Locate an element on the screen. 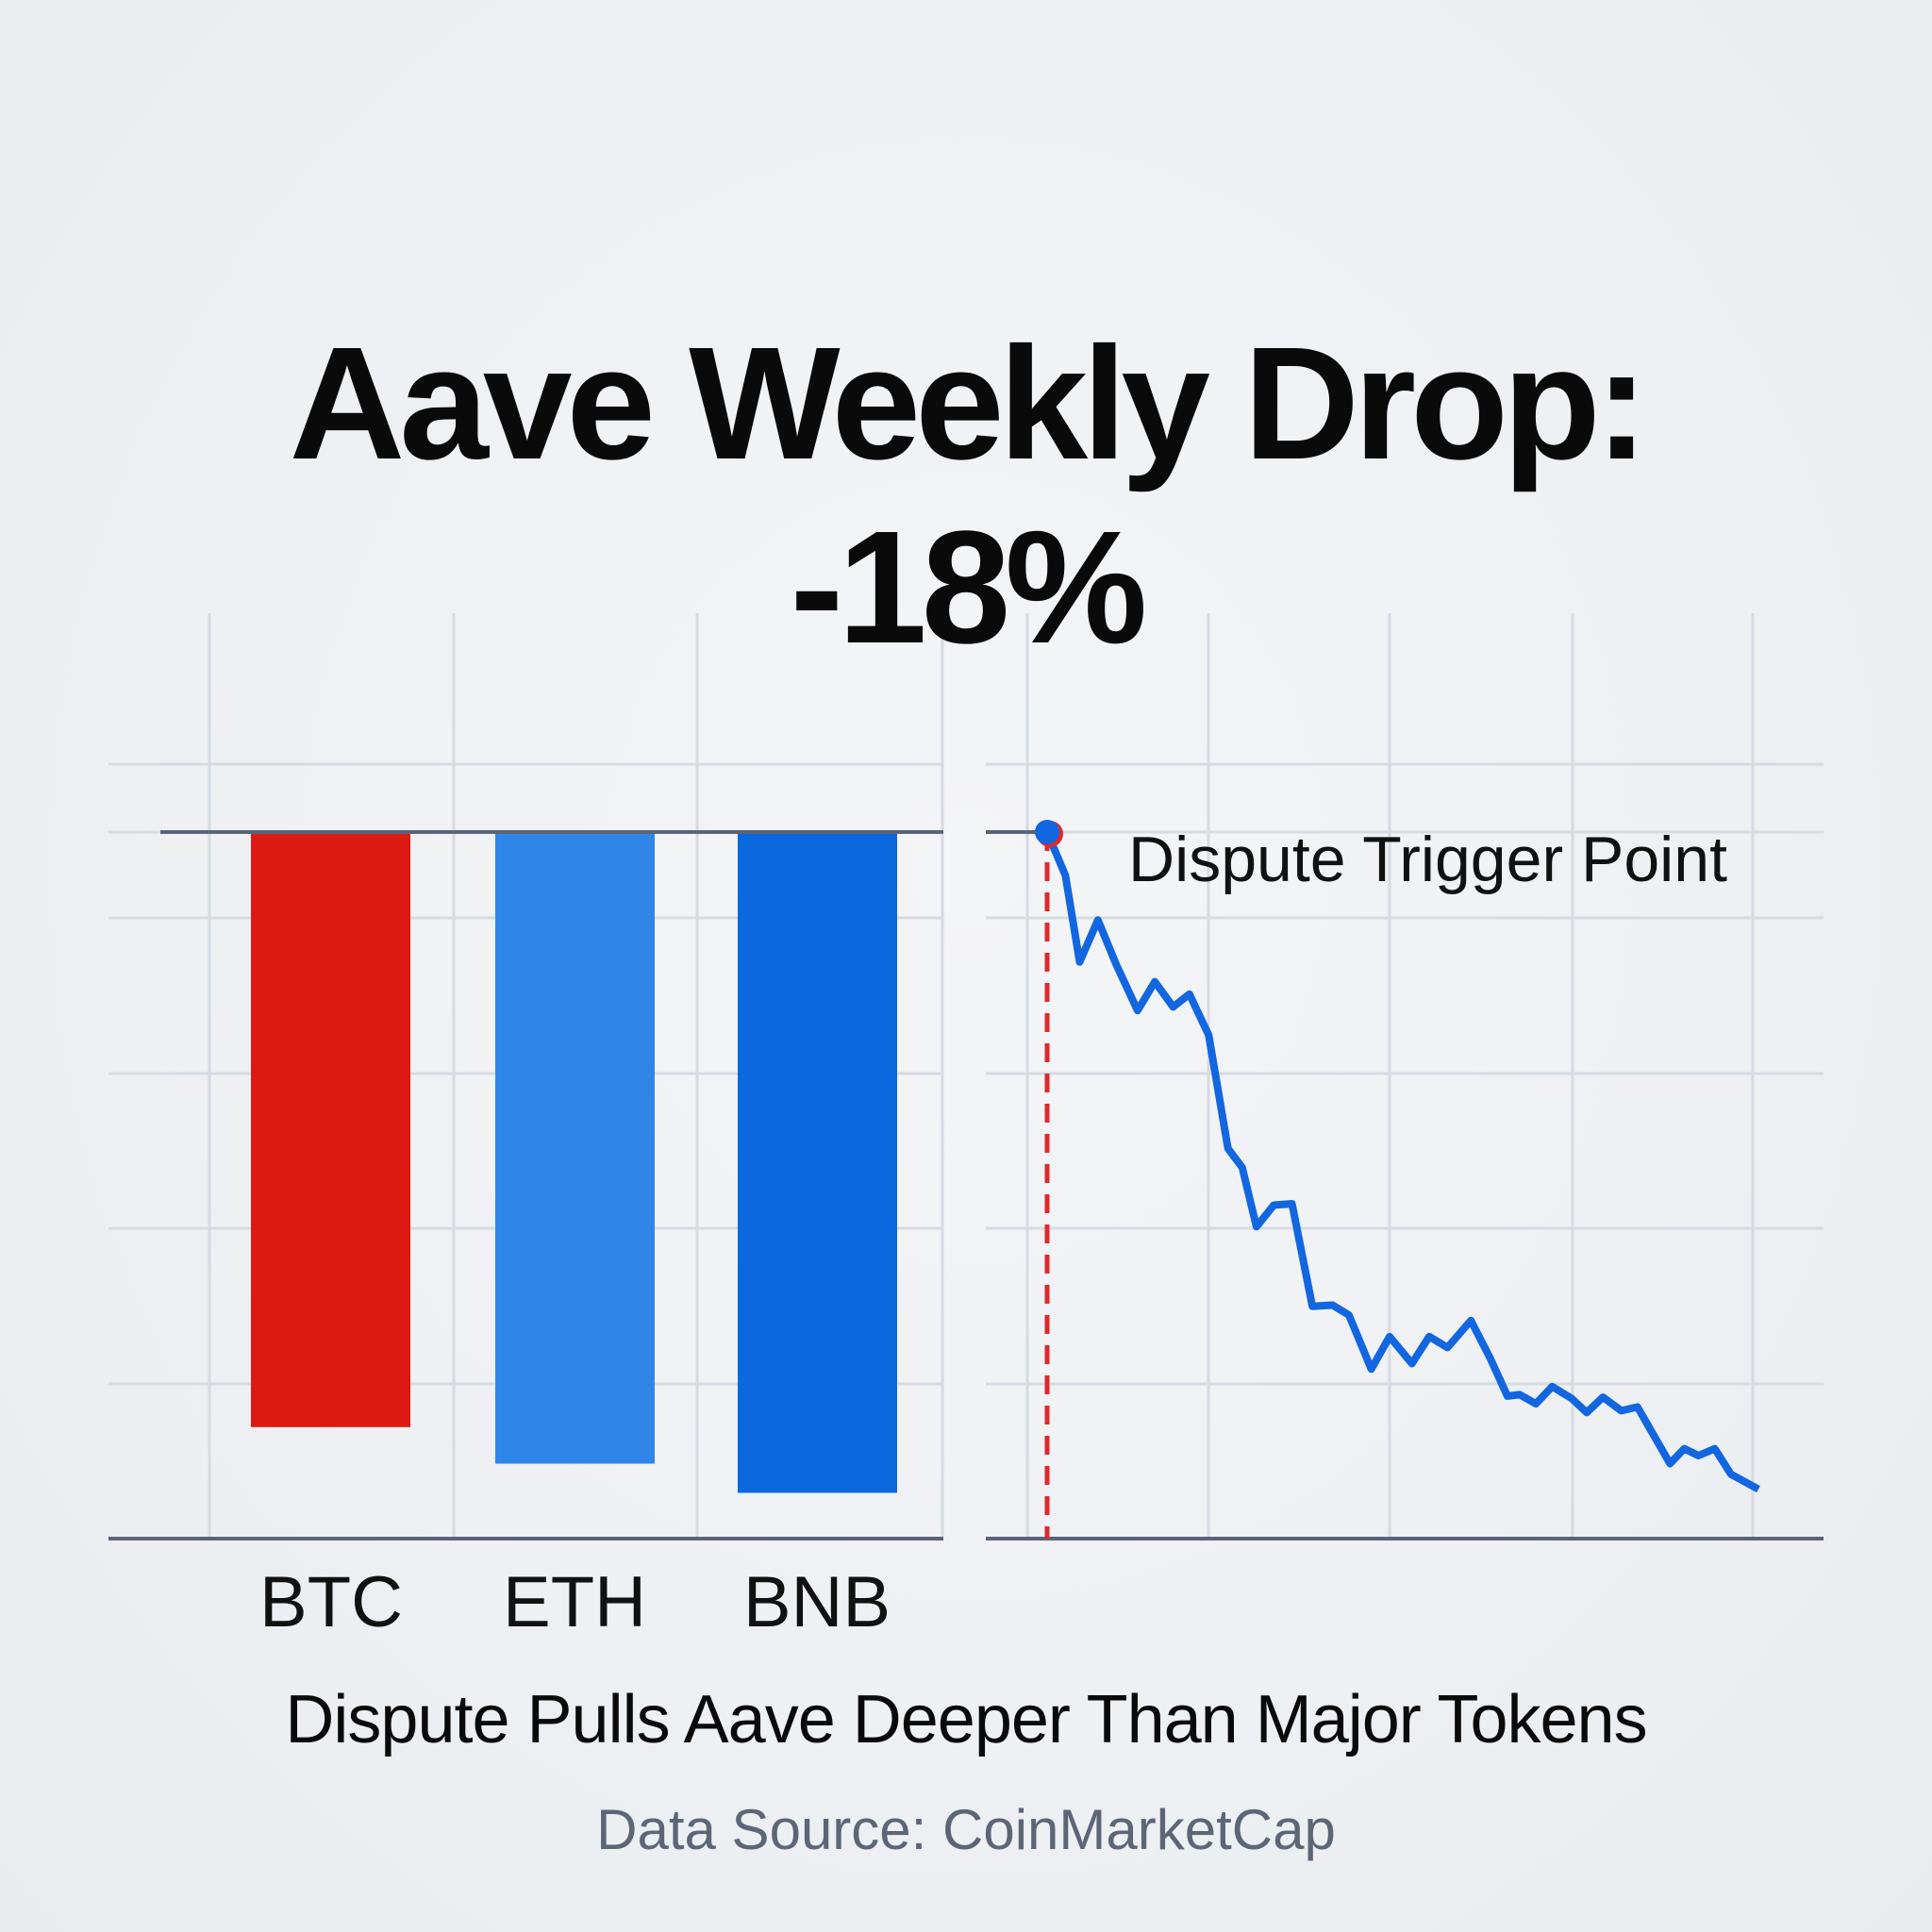 The height and width of the screenshot is (1932, 1932). price-line is located at coordinates (1402, 1162).